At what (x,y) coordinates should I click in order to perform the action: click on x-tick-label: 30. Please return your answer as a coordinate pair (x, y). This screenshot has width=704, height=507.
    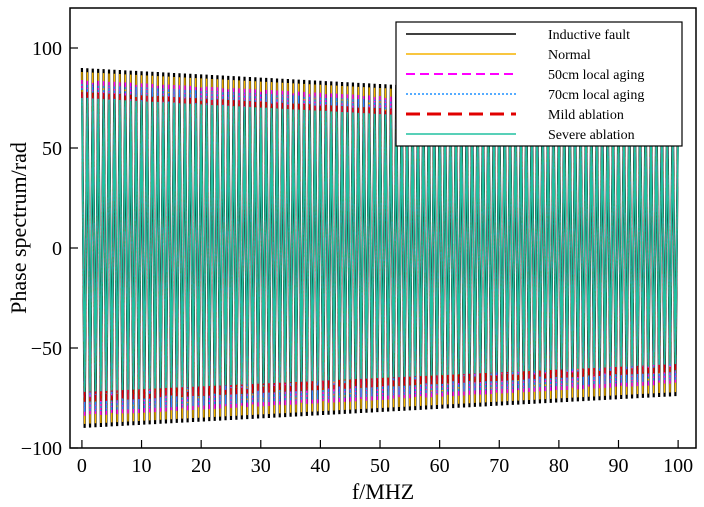
    Looking at the image, I should click on (261, 466).